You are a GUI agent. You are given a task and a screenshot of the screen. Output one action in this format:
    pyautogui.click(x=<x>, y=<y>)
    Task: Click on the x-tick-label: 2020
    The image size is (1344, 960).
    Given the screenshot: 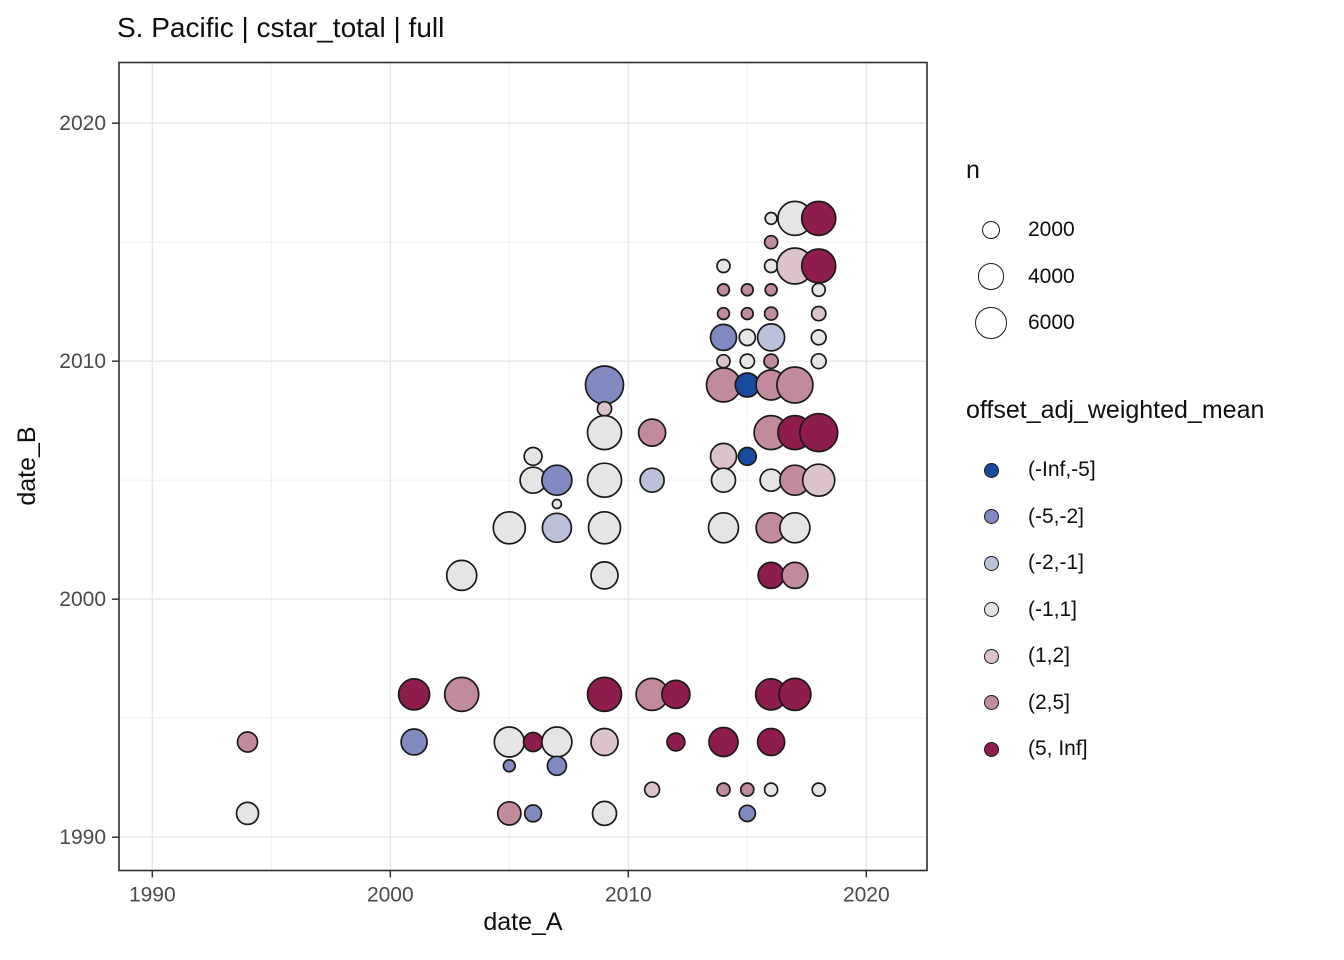 What is the action you would take?
    pyautogui.click(x=866, y=895)
    